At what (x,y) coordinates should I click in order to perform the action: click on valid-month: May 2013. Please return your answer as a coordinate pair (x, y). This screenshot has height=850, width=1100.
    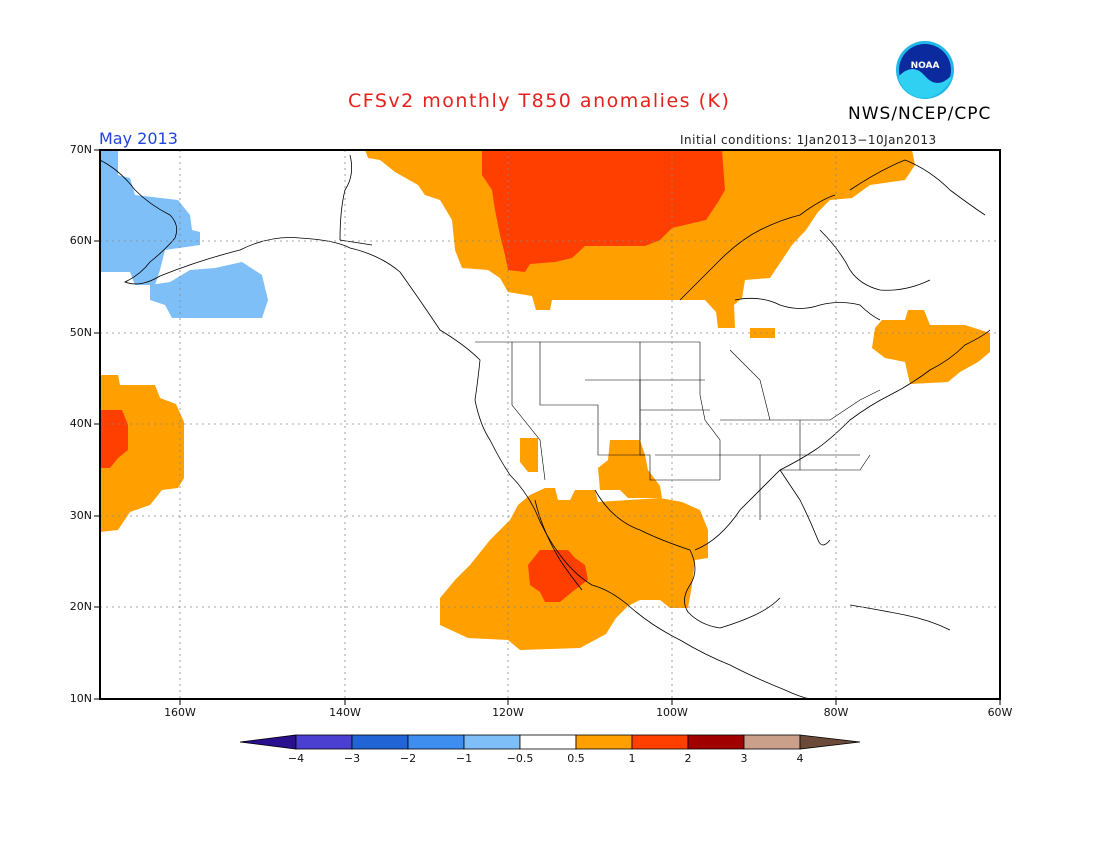
    Looking at the image, I should click on (138, 138).